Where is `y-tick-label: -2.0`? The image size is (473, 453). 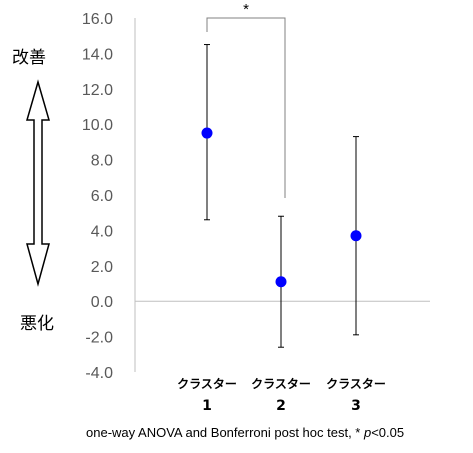
y-tick-label: -2.0 is located at coordinates (99, 338).